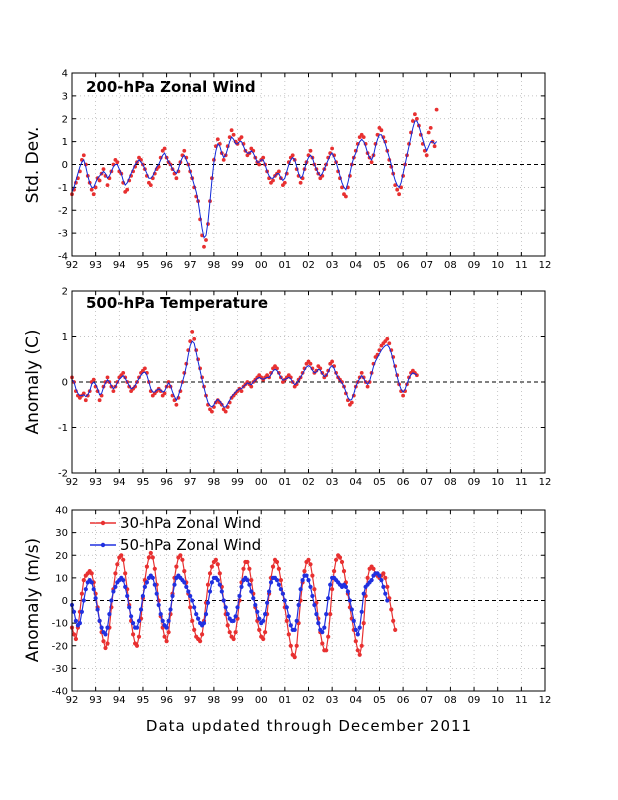 The width and height of the screenshot is (618, 800). What do you see at coordinates (61, 511) in the screenshot?
I see `y-tick-label: 40` at bounding box center [61, 511].